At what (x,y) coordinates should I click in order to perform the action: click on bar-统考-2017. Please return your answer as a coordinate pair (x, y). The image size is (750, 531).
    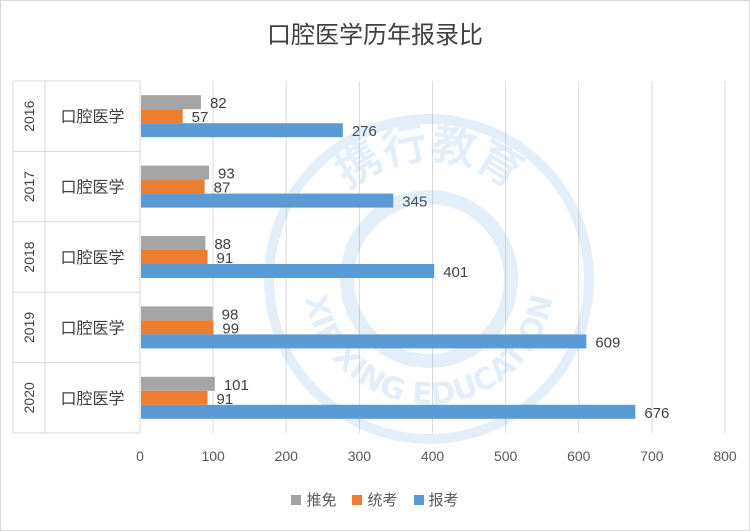
    Looking at the image, I should click on (173, 186).